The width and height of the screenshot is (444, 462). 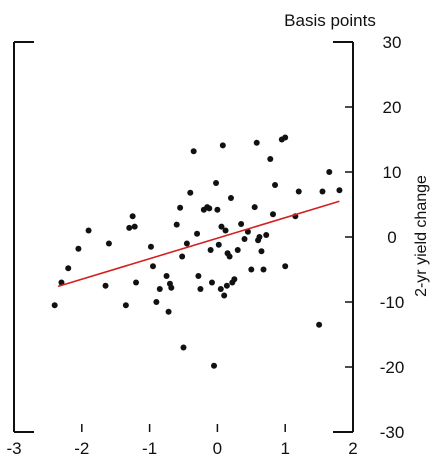 I want to click on regression-line, so click(x=198, y=244).